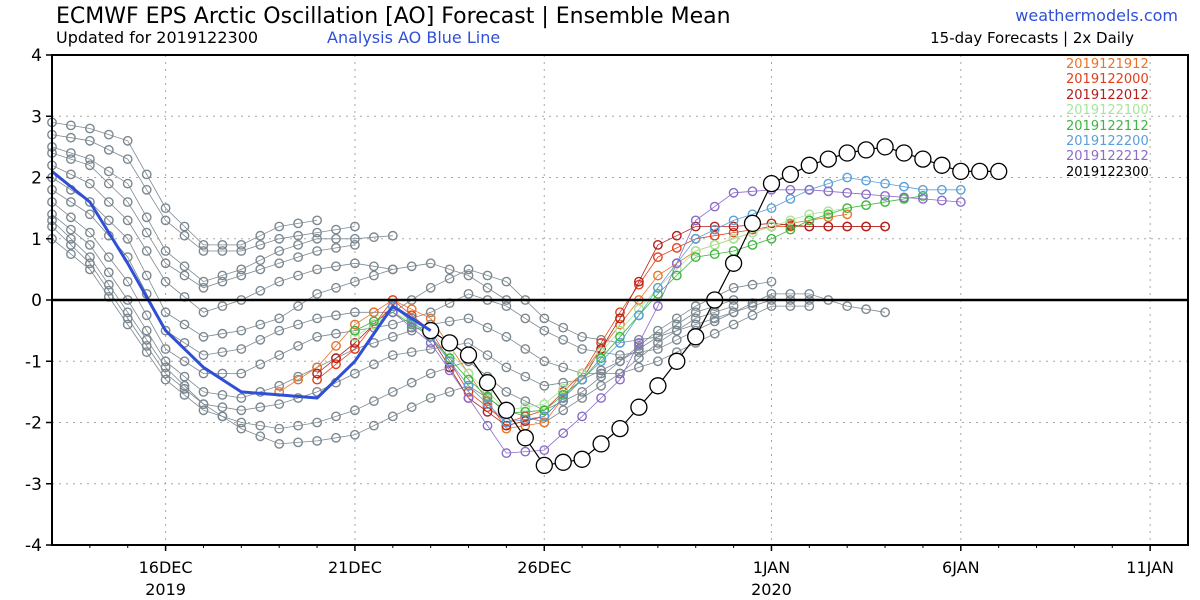  I want to click on y-tick-label: 1, so click(36, 240).